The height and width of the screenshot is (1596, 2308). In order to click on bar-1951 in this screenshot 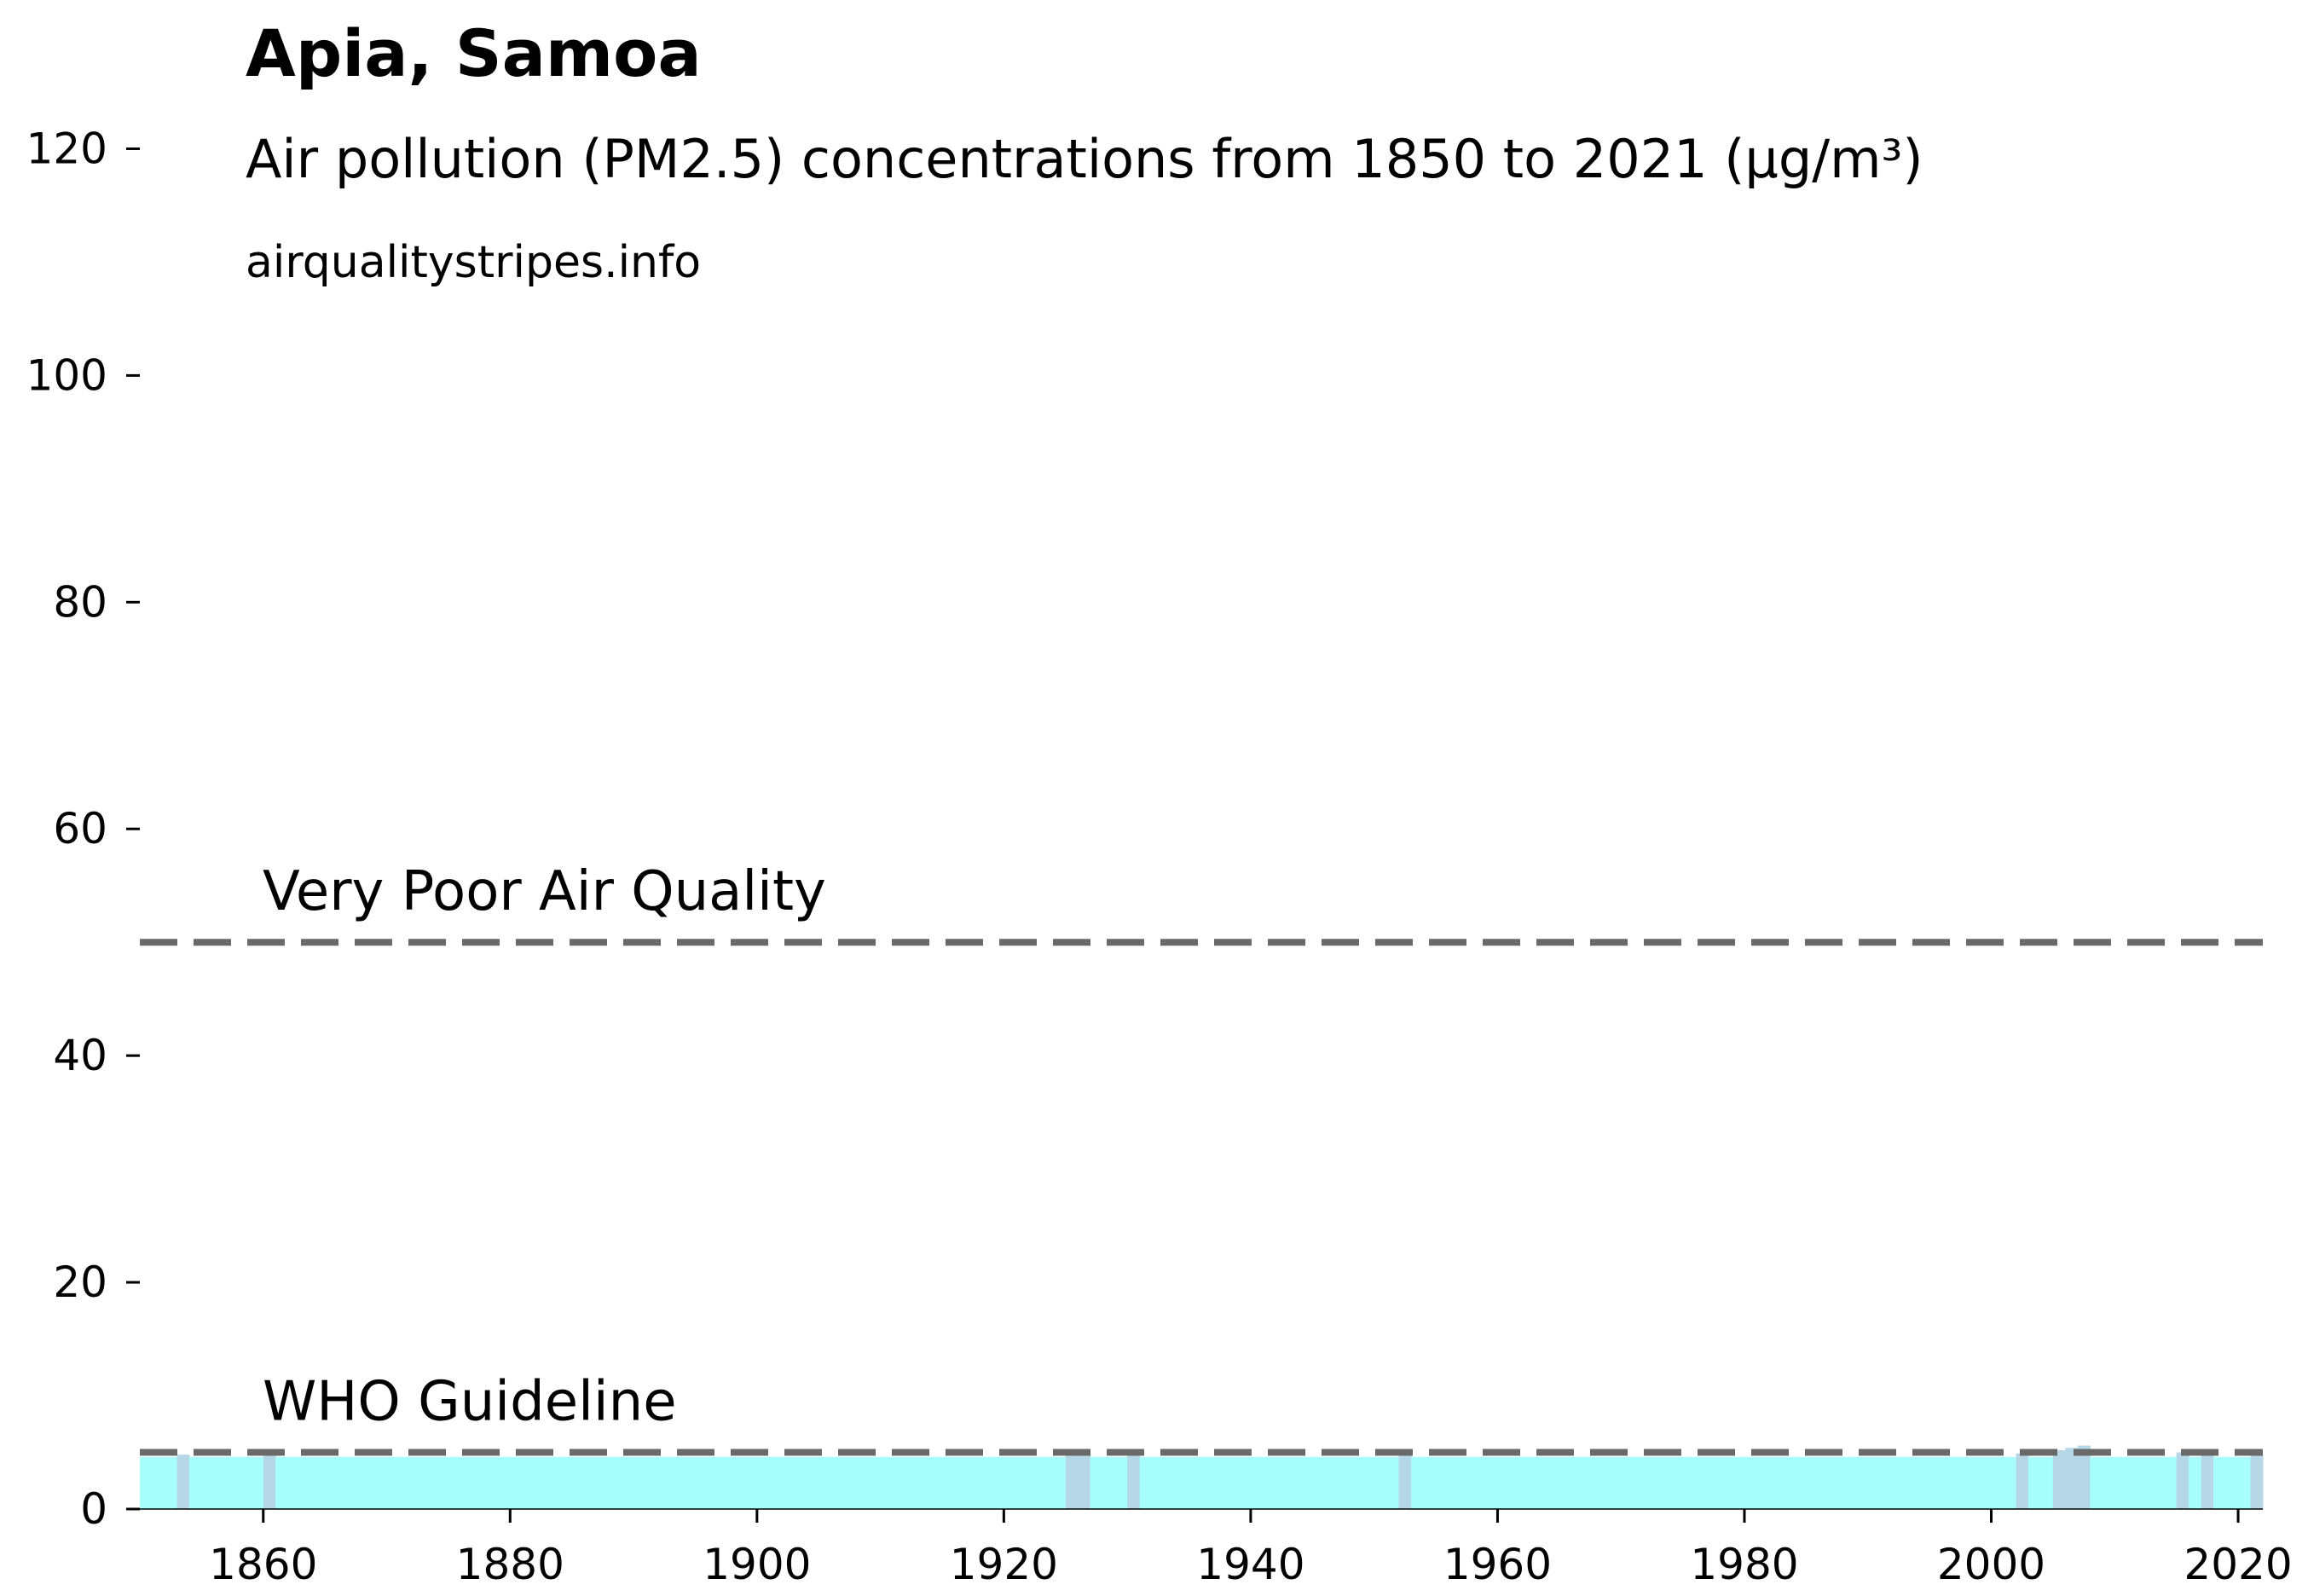, I will do `click(1393, 1482)`.